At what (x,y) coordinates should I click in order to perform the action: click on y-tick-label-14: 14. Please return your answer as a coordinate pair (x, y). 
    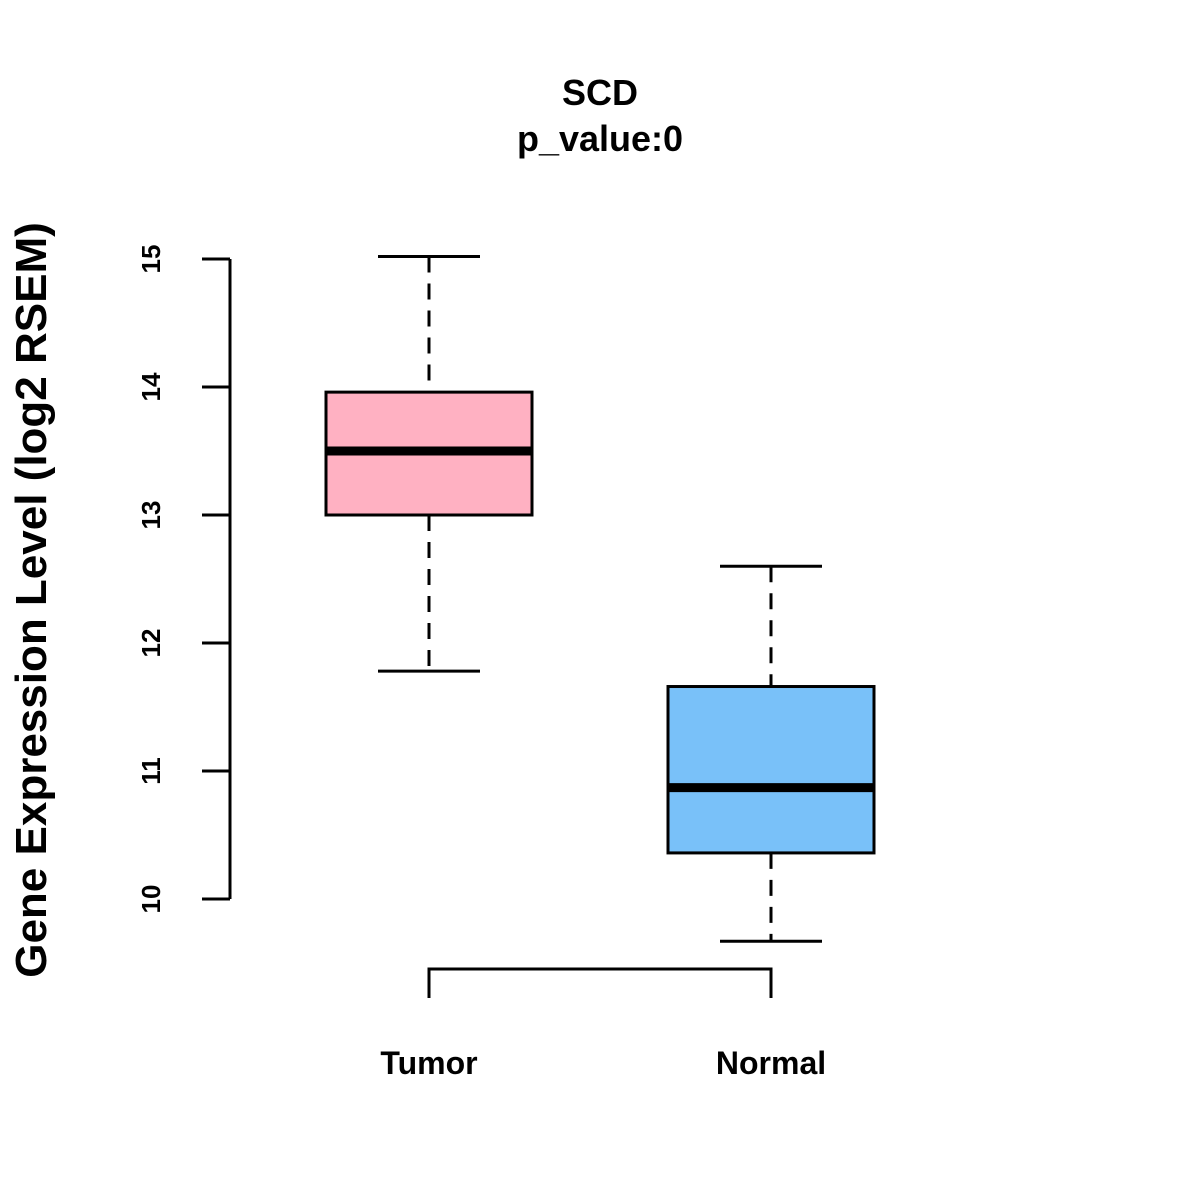
    Looking at the image, I should click on (151, 386).